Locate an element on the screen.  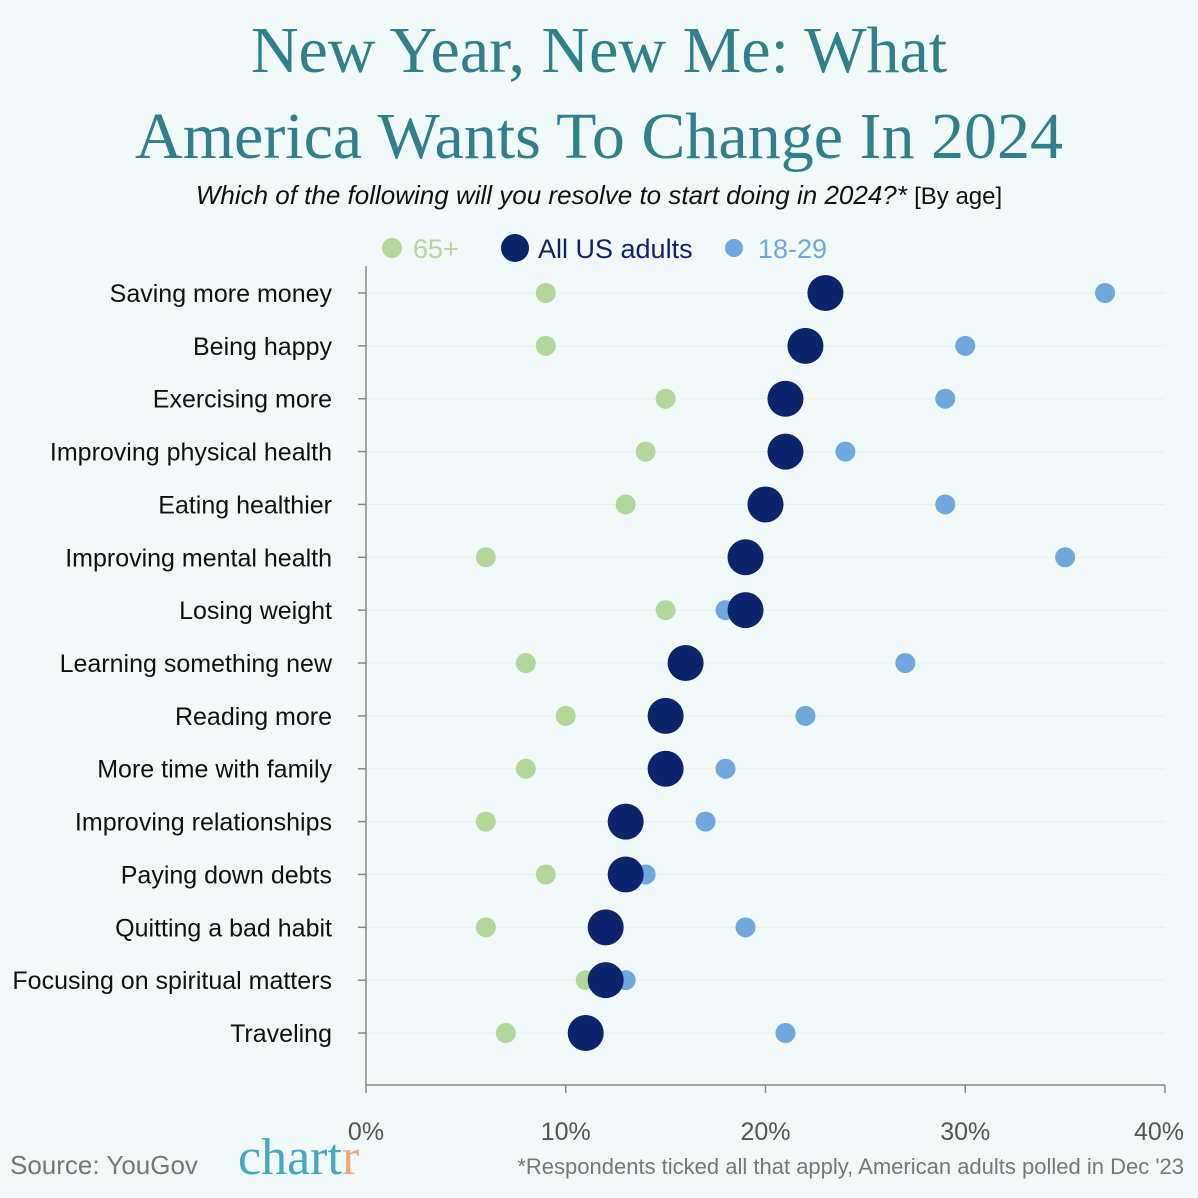
category-label: Improving relationships is located at coordinates (203, 823).